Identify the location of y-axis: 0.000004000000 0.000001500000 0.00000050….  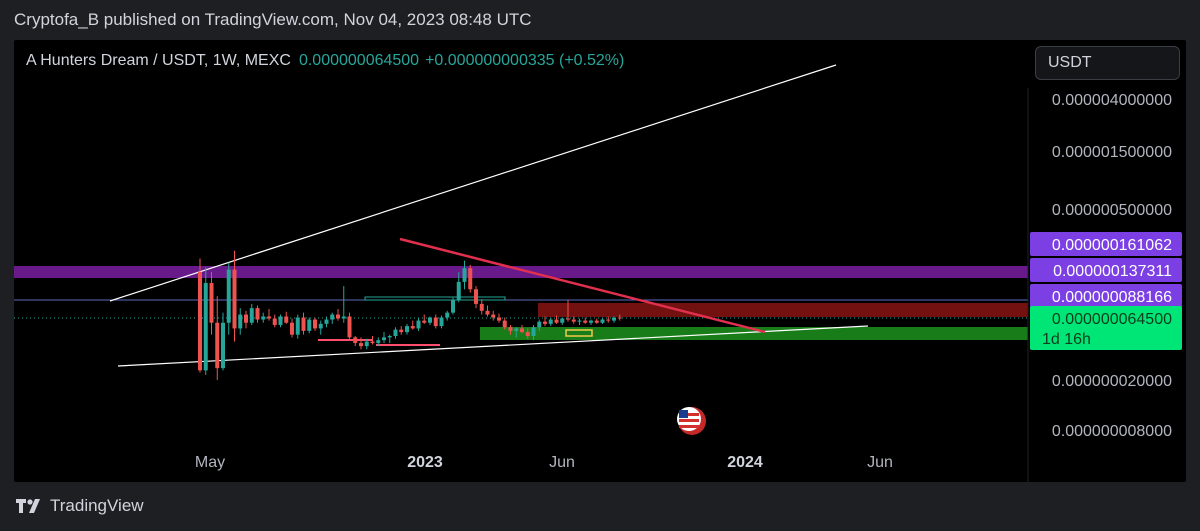
(1112, 266).